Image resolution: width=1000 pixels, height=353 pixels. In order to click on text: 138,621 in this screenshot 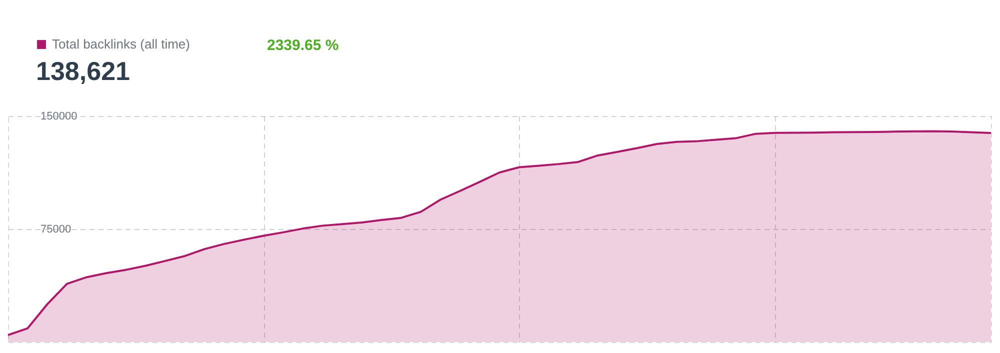, I will do `click(83, 71)`.